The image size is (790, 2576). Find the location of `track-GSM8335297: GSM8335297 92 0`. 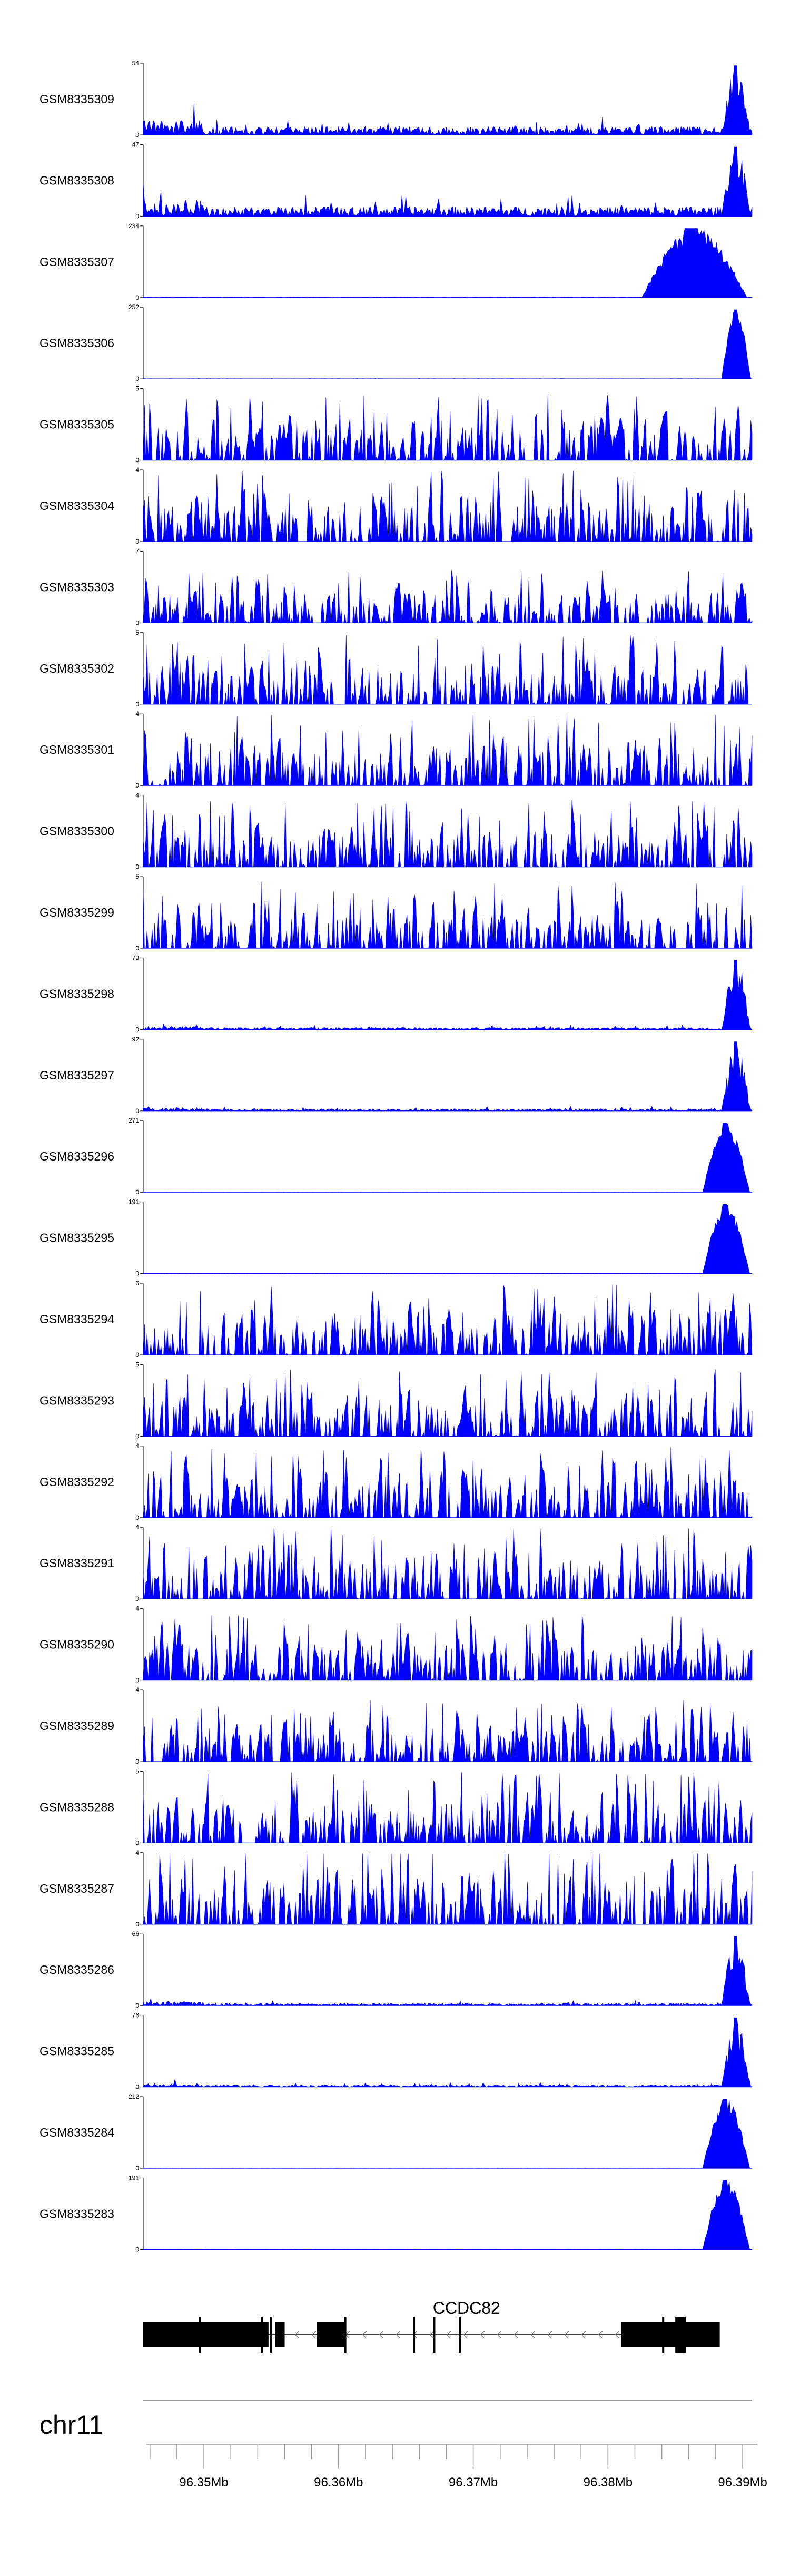

track-GSM8335297: GSM8335297 92 0 is located at coordinates (396, 1075).